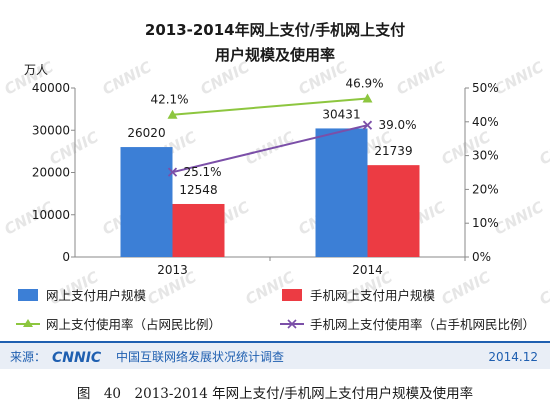 The height and width of the screenshot is (411, 550). Describe the element at coordinates (485, 88) in the screenshot. I see `y-tick-label-right: 50%` at that location.